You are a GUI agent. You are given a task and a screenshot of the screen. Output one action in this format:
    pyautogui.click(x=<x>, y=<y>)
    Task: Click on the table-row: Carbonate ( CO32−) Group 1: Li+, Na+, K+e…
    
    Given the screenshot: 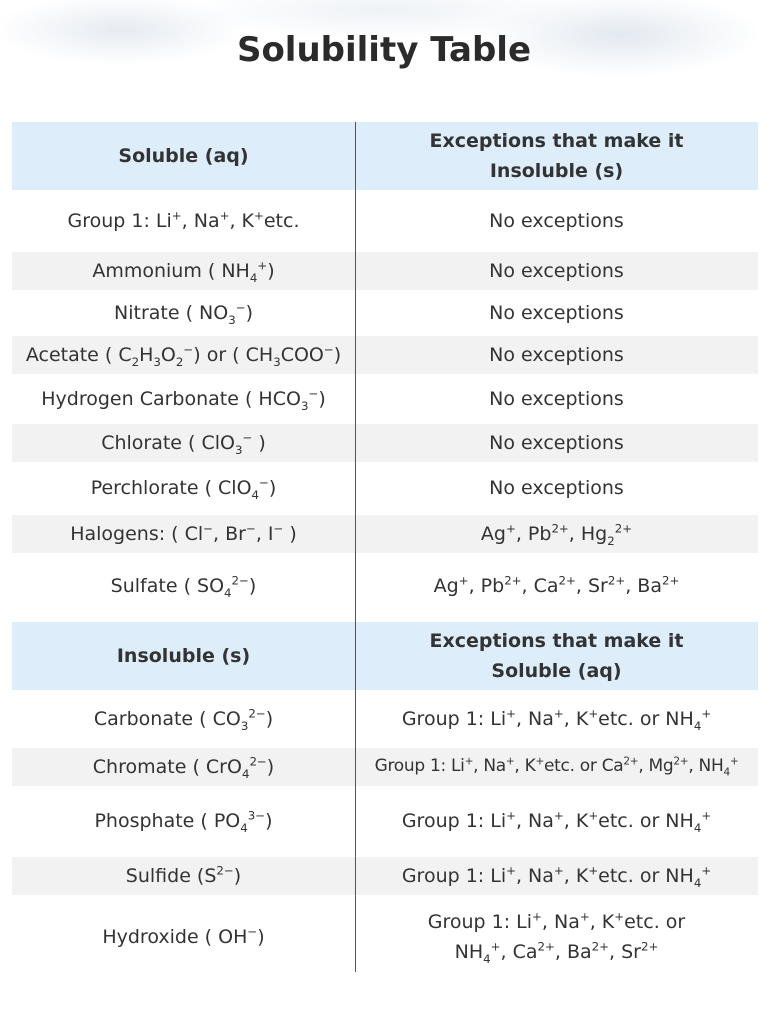 What is the action you would take?
    pyautogui.click(x=385, y=719)
    